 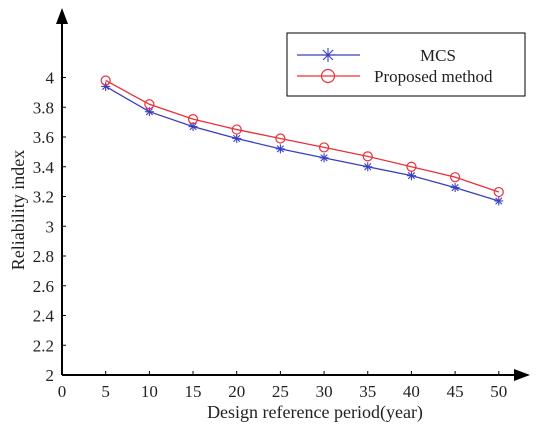 I want to click on y-axis-arrow, so click(x=62, y=16).